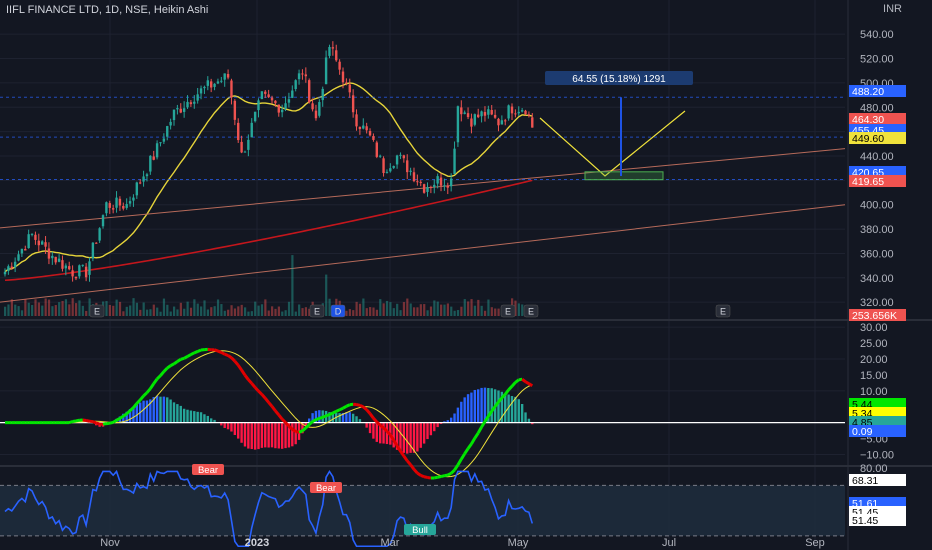  I want to click on earnings-marker-box, so click(723, 311).